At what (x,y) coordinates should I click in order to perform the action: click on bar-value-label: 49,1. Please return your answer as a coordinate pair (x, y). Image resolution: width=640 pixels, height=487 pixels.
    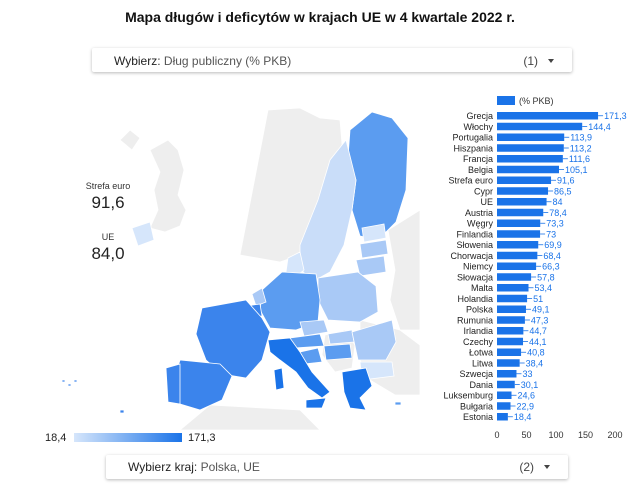
    Looking at the image, I should click on (541, 310).